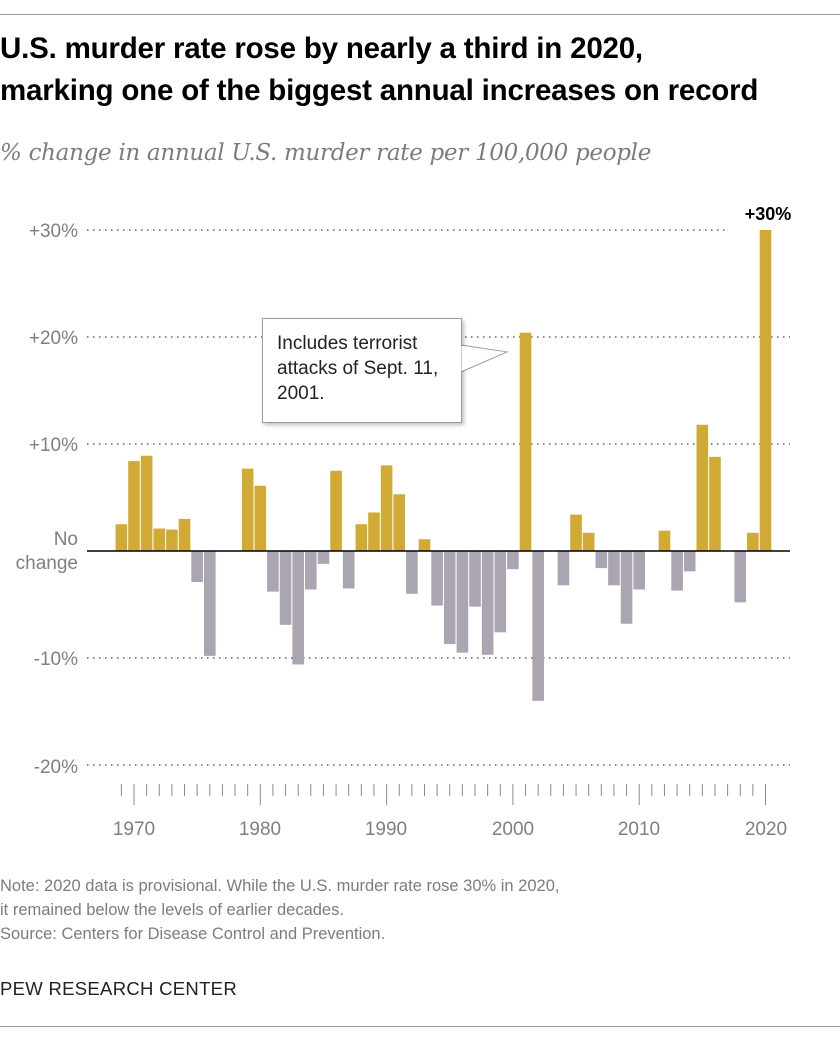 Image resolution: width=840 pixels, height=1042 pixels. Describe the element at coordinates (118, 988) in the screenshot. I see `brand-logo-text: PEW RESEARCH CENTER` at that location.